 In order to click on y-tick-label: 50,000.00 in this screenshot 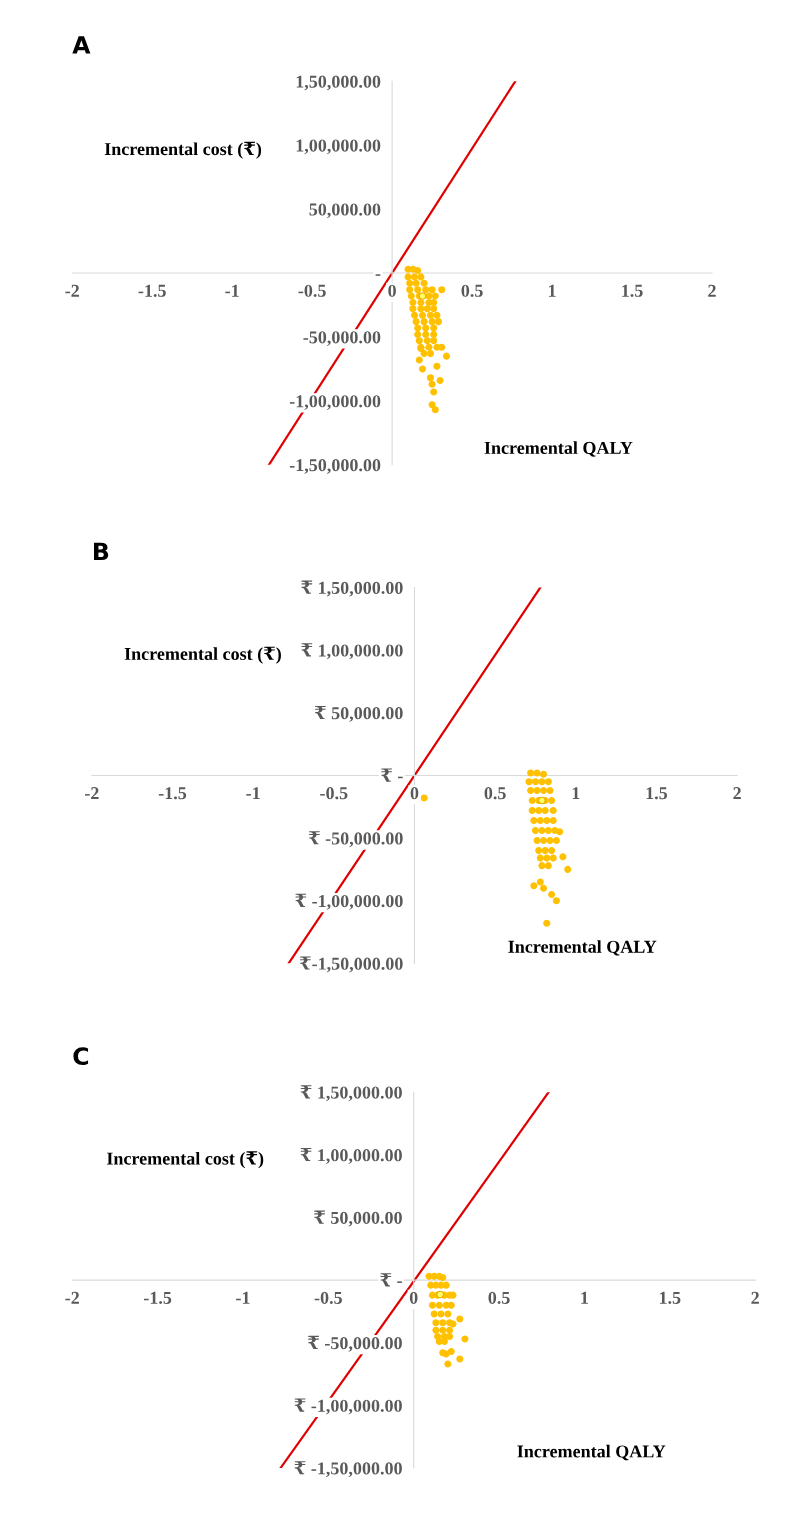, I will do `click(345, 211)`.